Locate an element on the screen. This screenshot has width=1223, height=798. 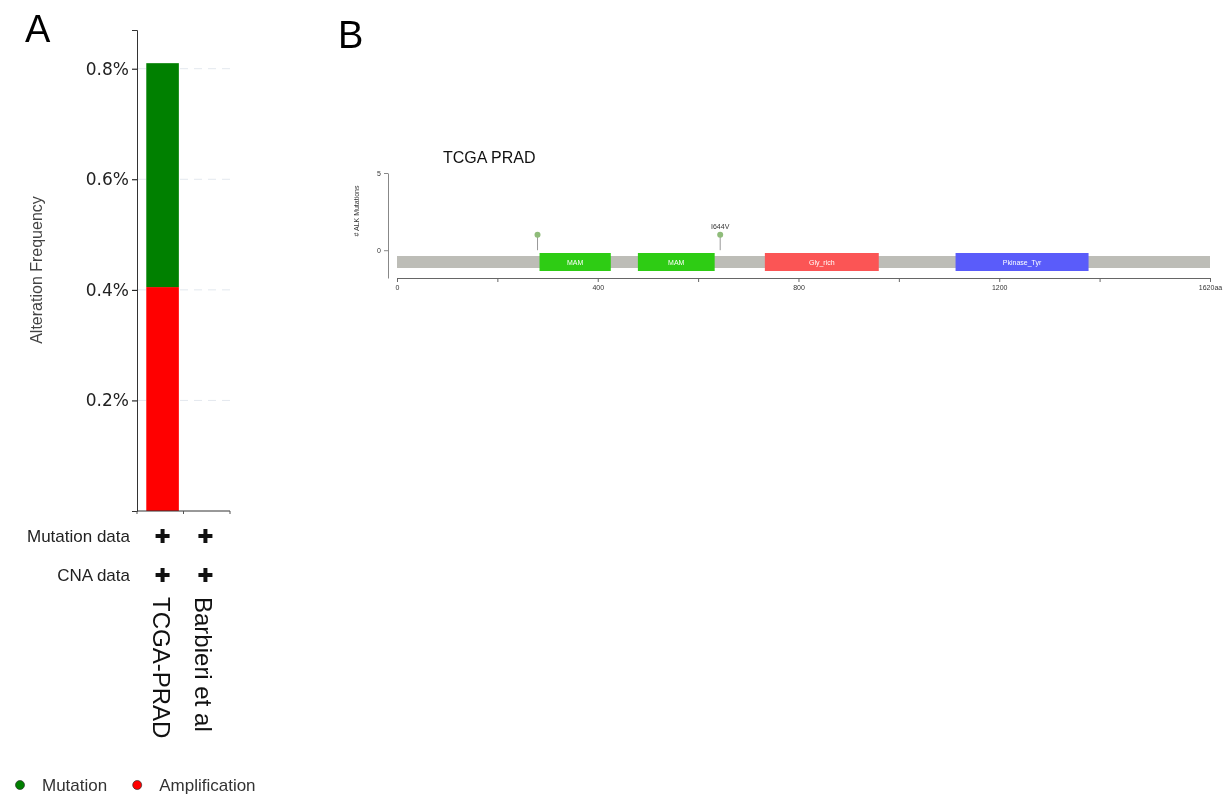
text: Mutation data is located at coordinates (78, 536).